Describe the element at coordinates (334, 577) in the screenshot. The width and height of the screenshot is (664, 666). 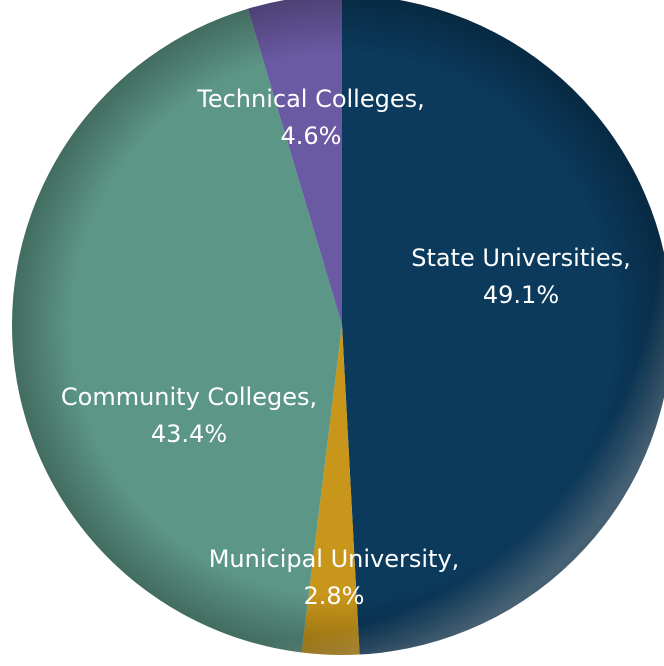
I see `slice-label-municipal-university: Municipal University, 2.8%` at that location.